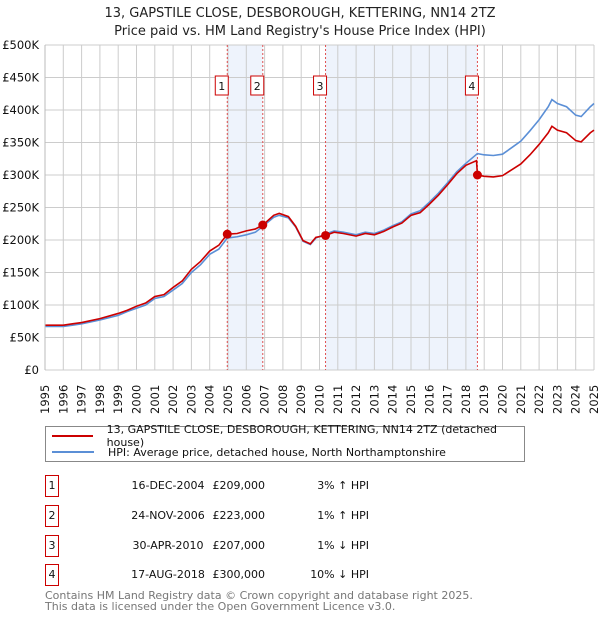  I want to click on y-tick-label: £400K, so click(20, 110).